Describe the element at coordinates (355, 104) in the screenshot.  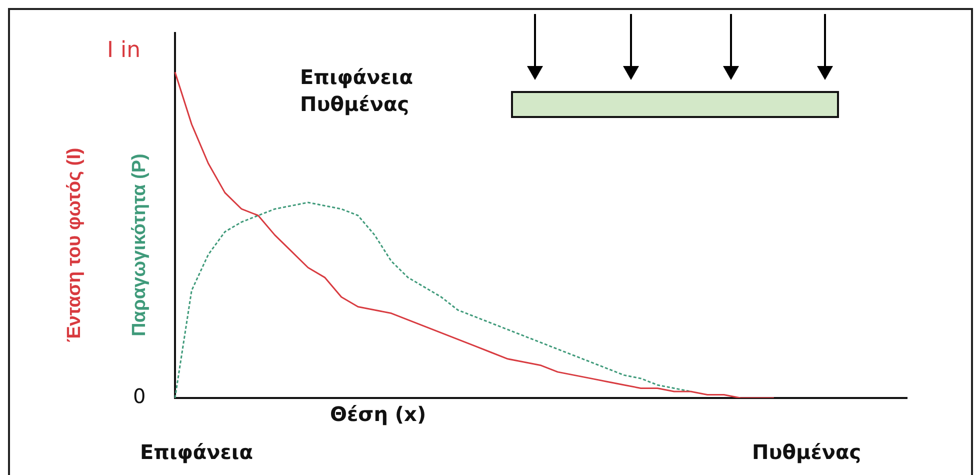
I see `annotation: Πυθμένας` at that location.